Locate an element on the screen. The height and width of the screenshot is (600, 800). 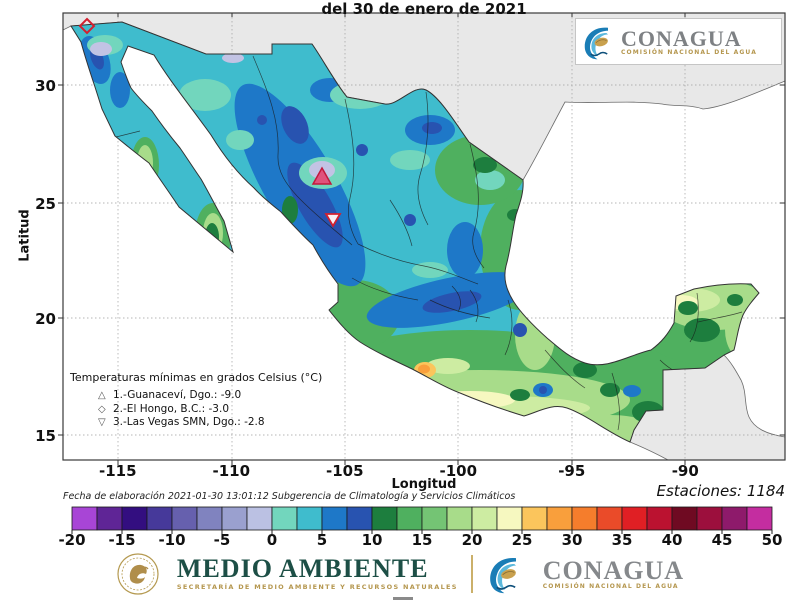
colorbar-tick-label: 5 is located at coordinates (322, 540).